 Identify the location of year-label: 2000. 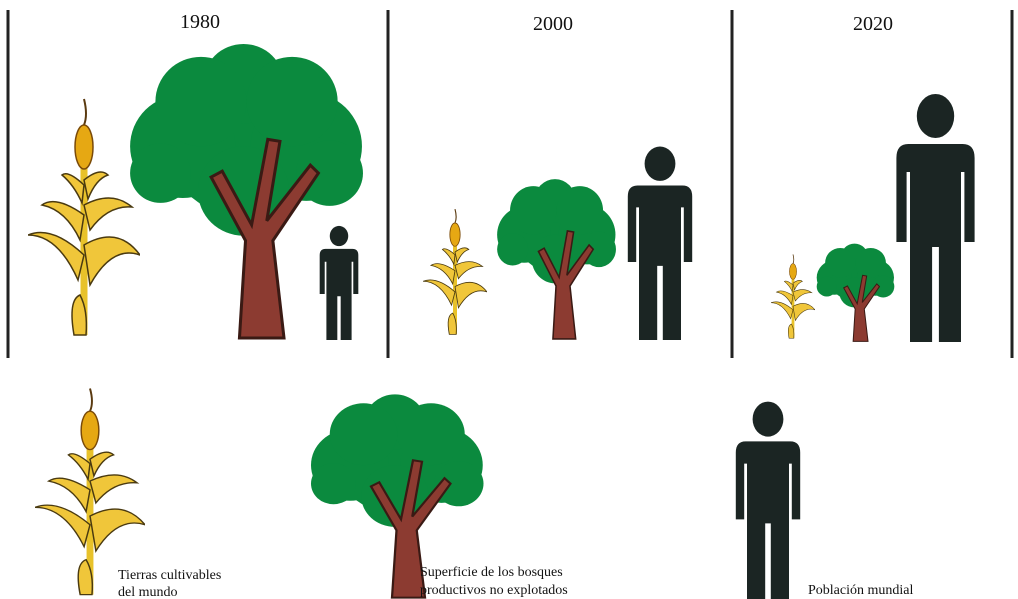
(553, 24).